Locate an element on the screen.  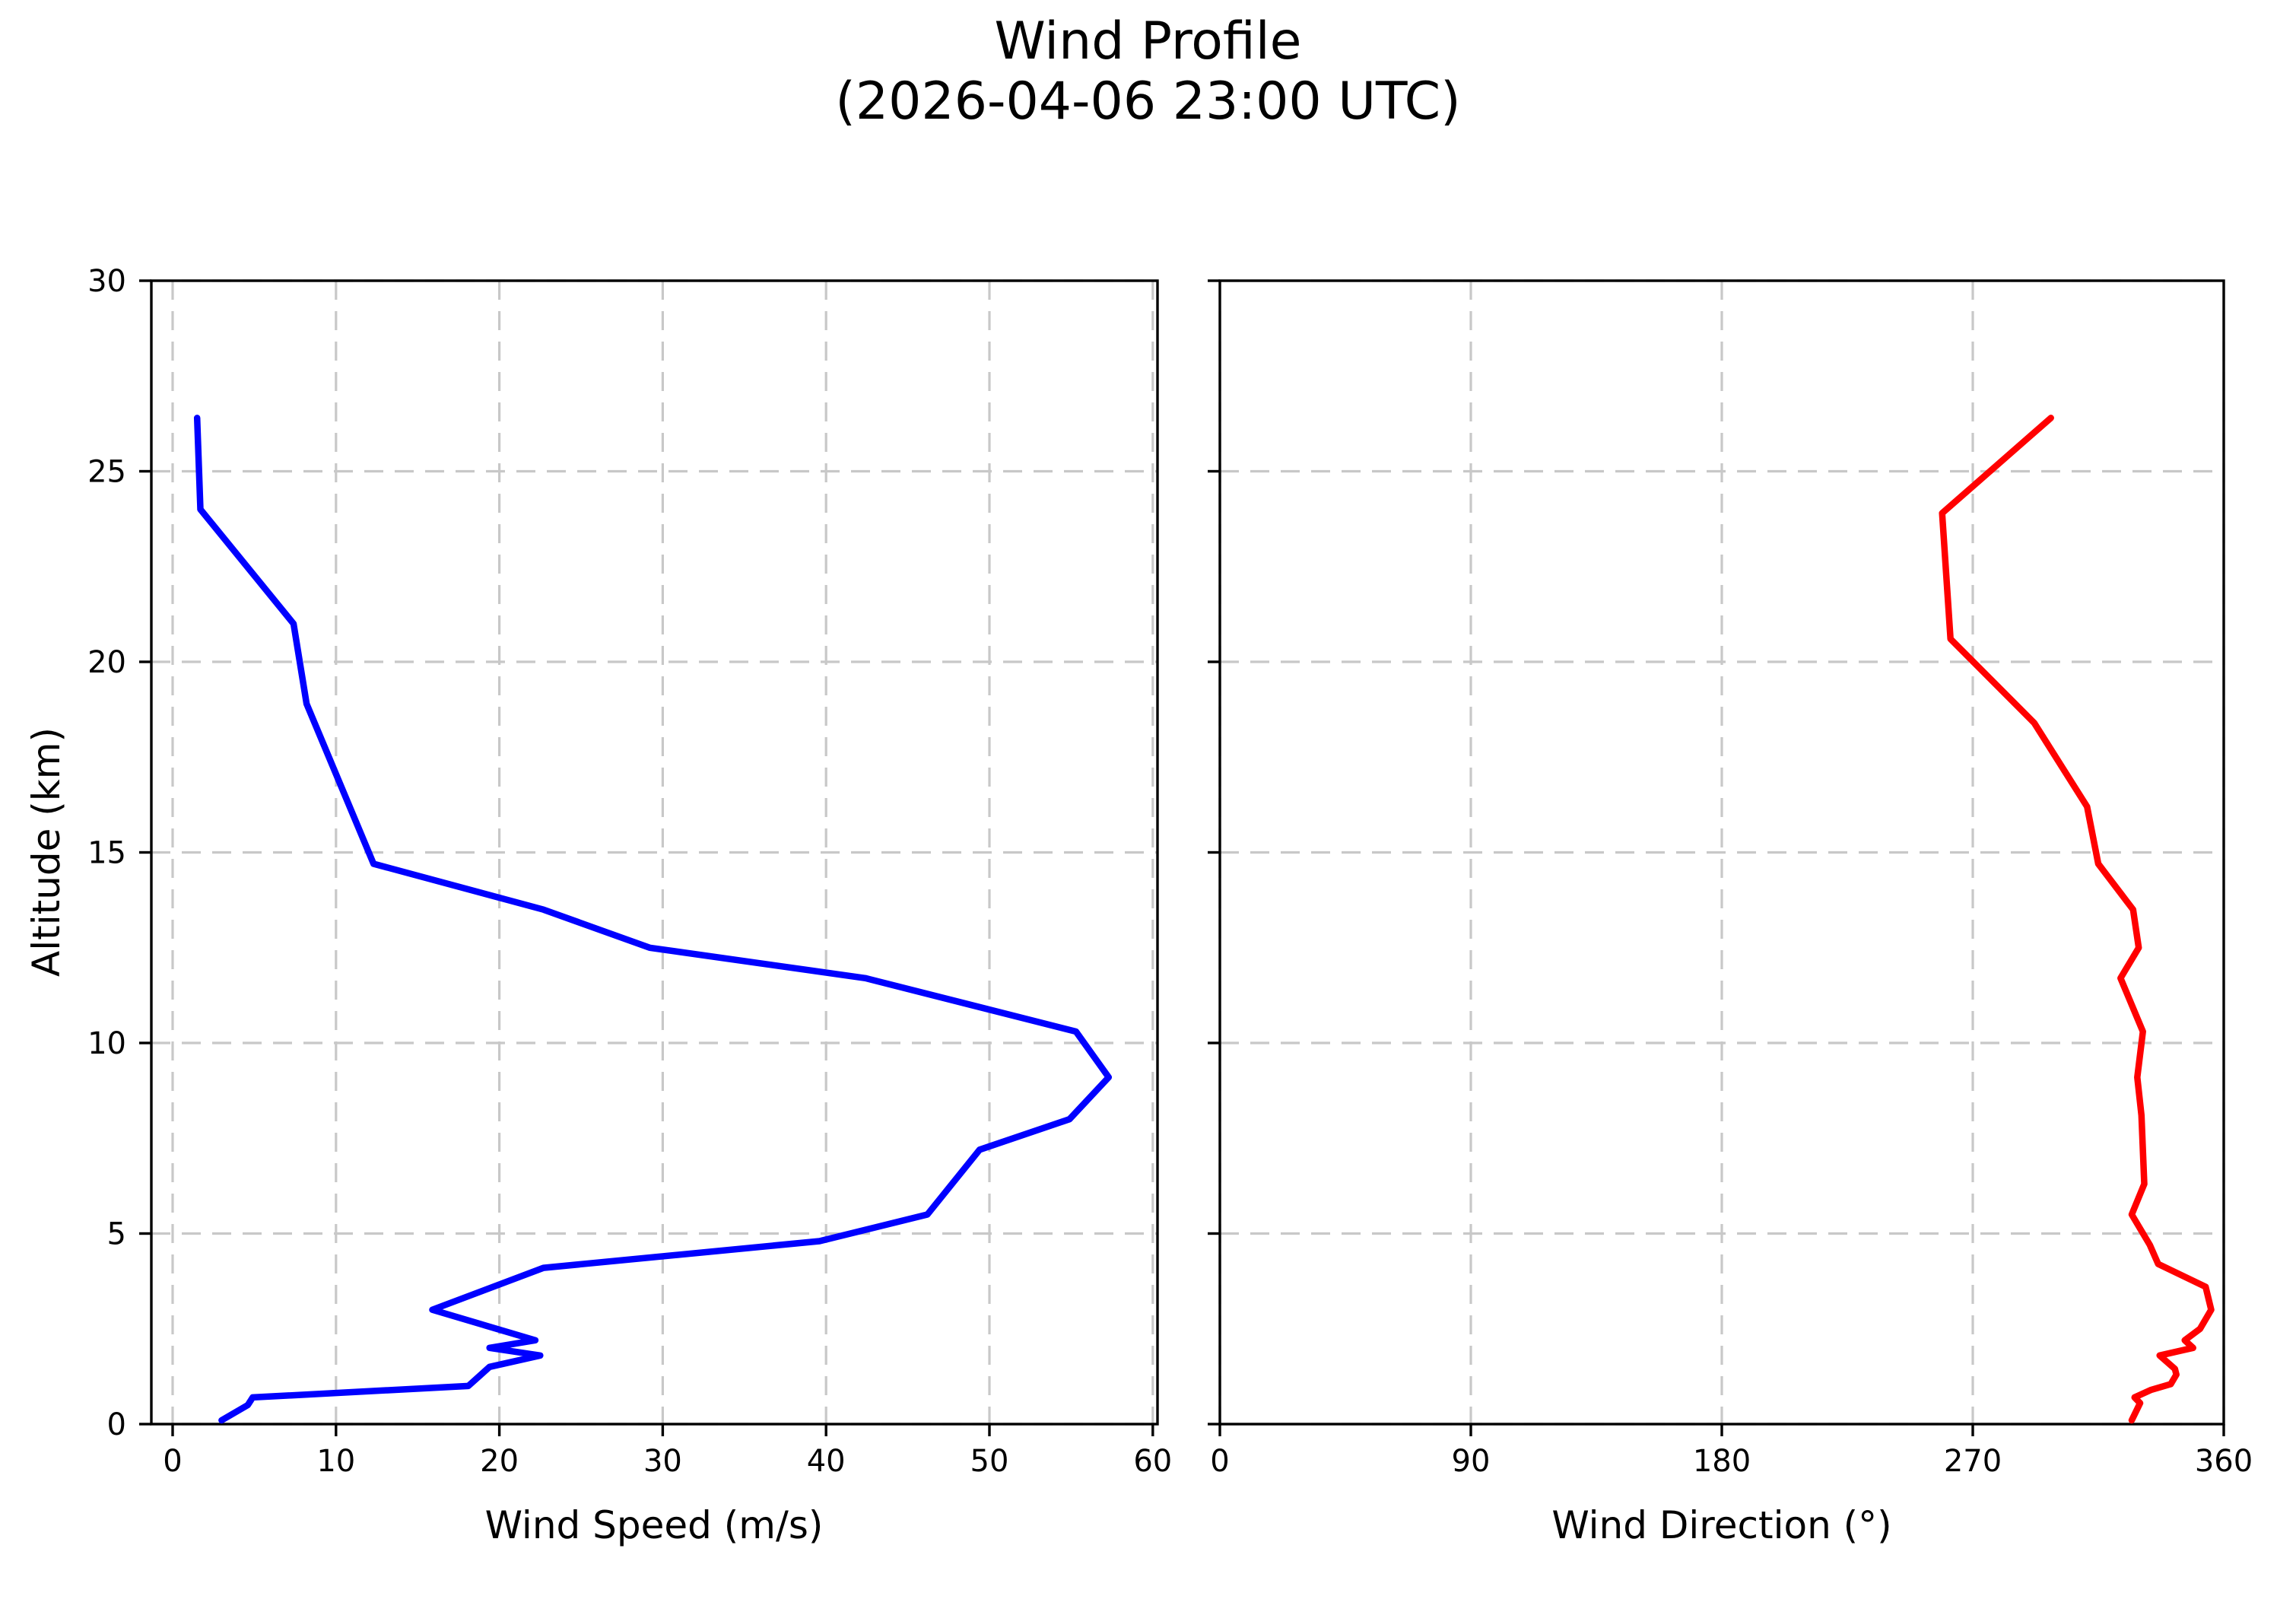
y-tick-label: 30 is located at coordinates (107, 281).